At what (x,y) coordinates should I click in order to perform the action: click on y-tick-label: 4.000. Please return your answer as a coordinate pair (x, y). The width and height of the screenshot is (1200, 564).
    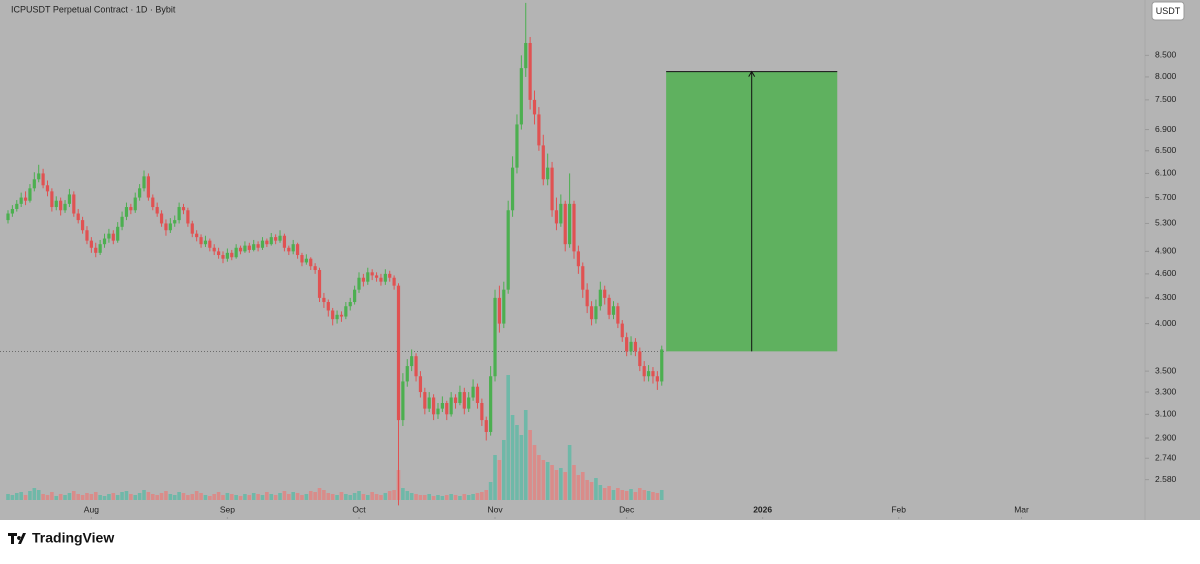
    Looking at the image, I should click on (1166, 323).